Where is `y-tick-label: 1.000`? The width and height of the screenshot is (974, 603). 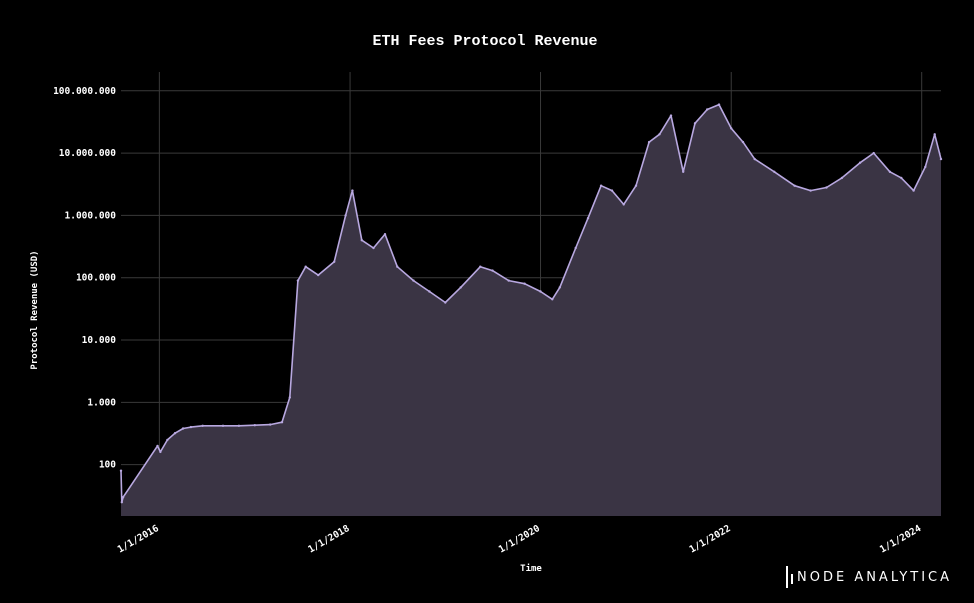 y-tick-label: 1.000 is located at coordinates (101, 402).